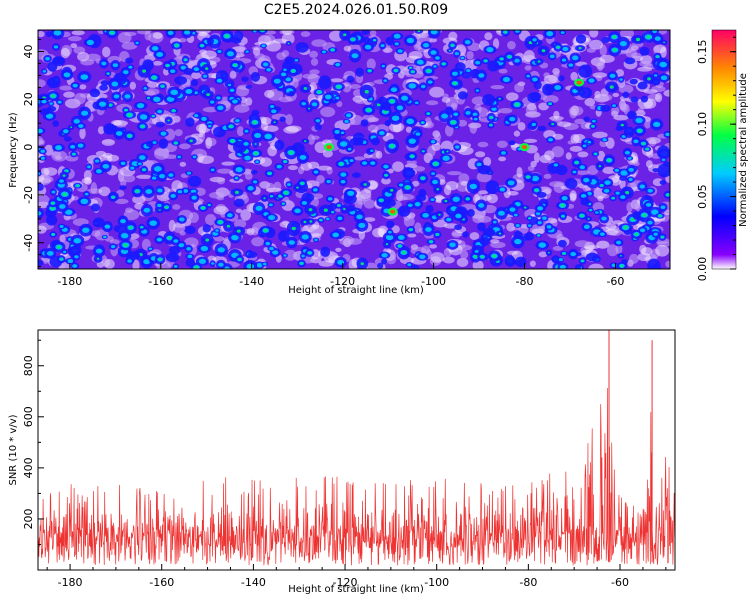  What do you see at coordinates (28, 195) in the screenshot?
I see `y-tick-label: -20` at bounding box center [28, 195].